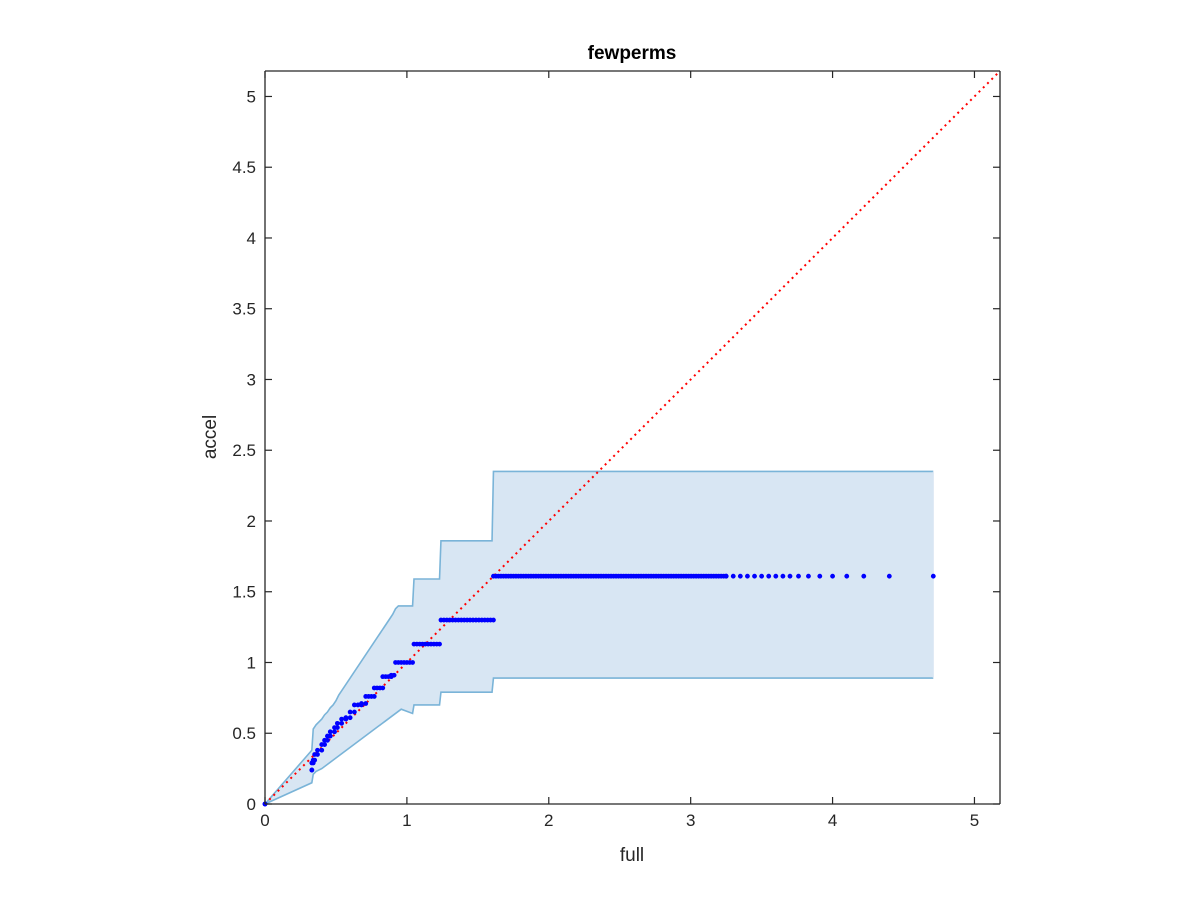  I want to click on x-tick-label: 1, so click(406, 820).